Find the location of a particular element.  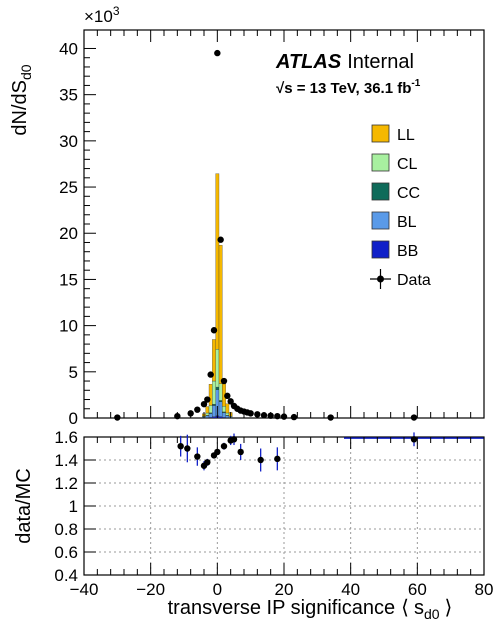

main-y-axis-title: dN/dSd0 is located at coordinates (21, 99).